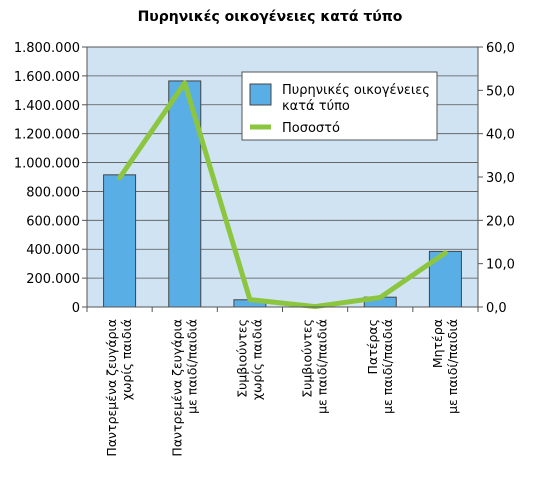  I want to click on category-label: Παντρεμένα ζευγάρια χωρίς παιδιά, so click(119, 388).